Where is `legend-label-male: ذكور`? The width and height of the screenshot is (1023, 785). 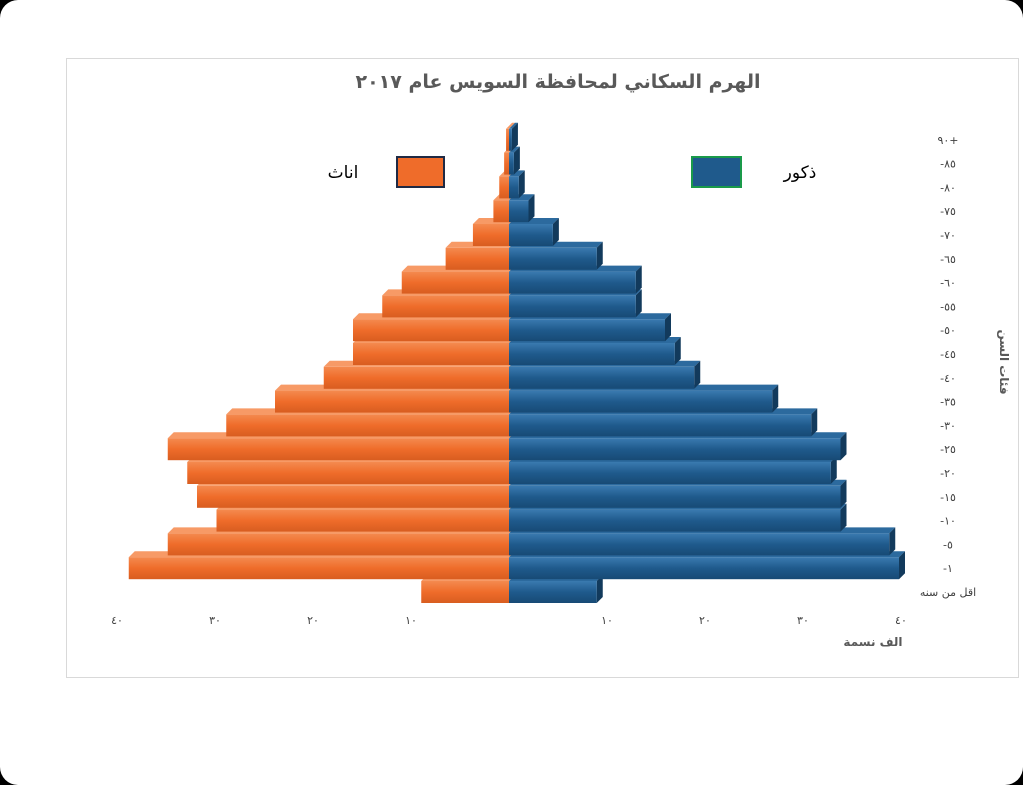
legend-label-male: ذكور is located at coordinates (800, 173).